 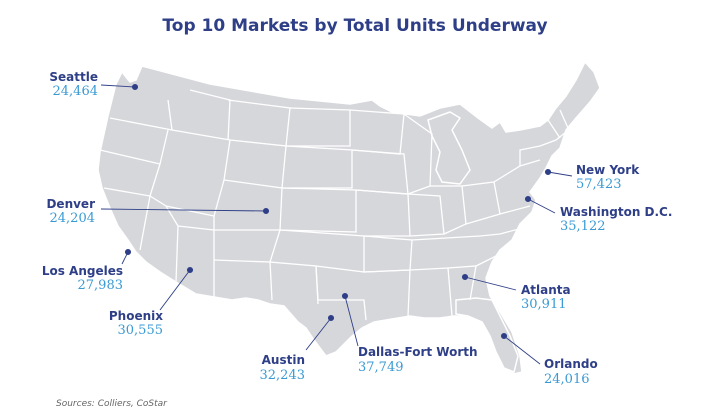 I want to click on austin-marker, so click(x=331, y=318).